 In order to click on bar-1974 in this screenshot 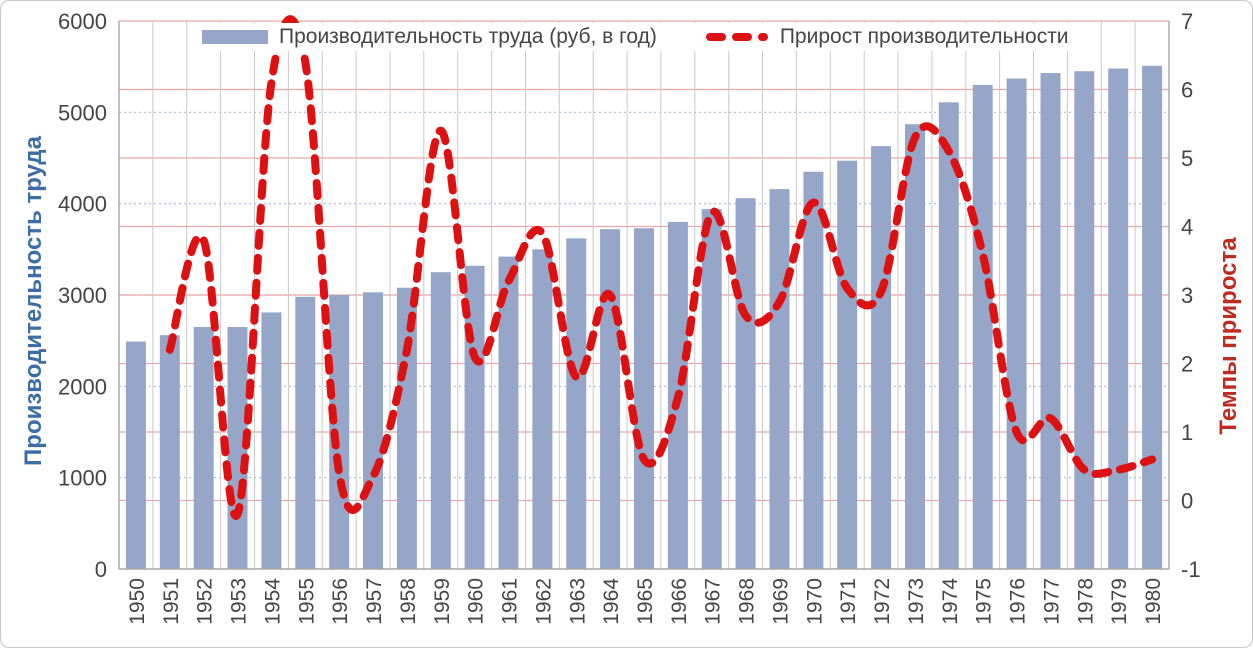, I will do `click(948, 336)`.